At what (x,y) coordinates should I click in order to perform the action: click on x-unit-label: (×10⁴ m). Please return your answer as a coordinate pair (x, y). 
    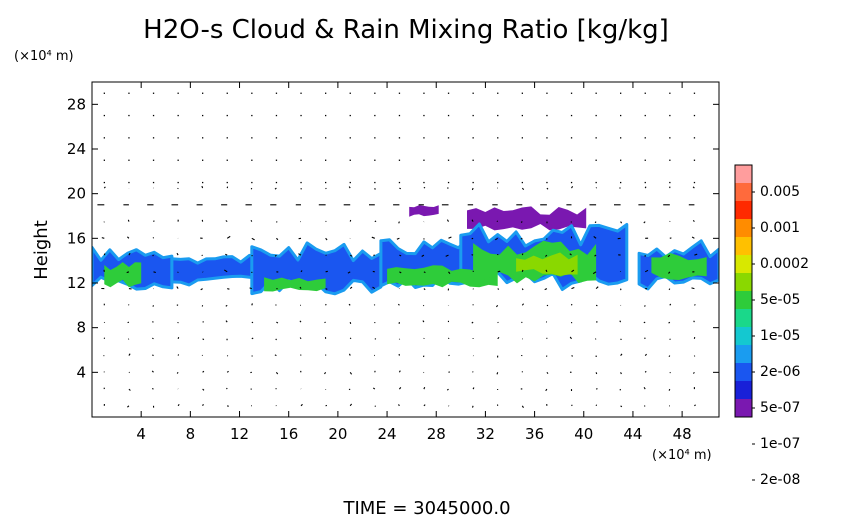
    Looking at the image, I should click on (682, 455).